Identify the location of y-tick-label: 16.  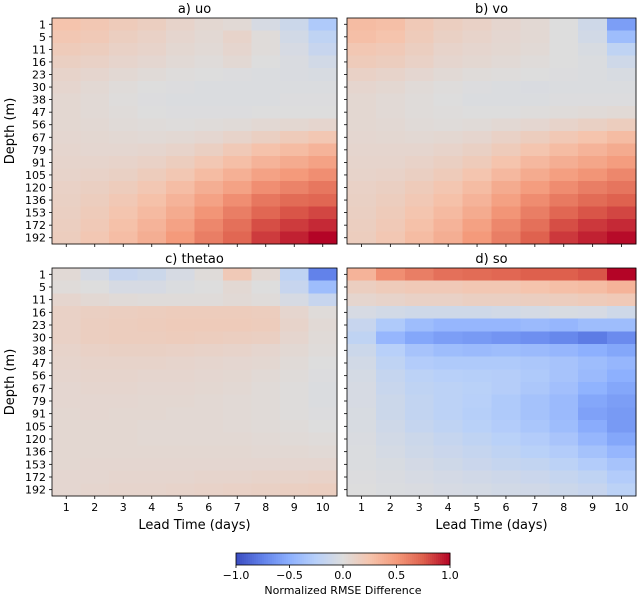
(39, 62).